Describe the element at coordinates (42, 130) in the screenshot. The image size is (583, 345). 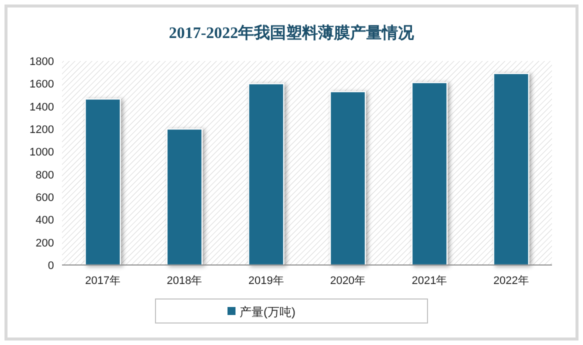
I see `y-tick-label: 1200` at that location.